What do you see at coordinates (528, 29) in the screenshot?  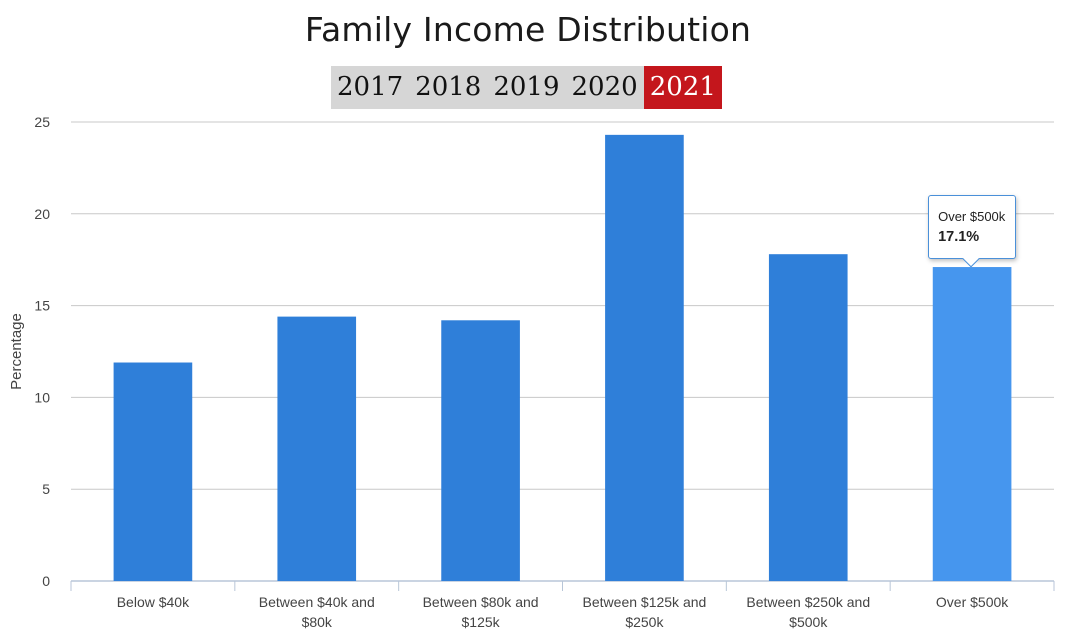 I see `chart-title: Family Income Distribution` at bounding box center [528, 29].